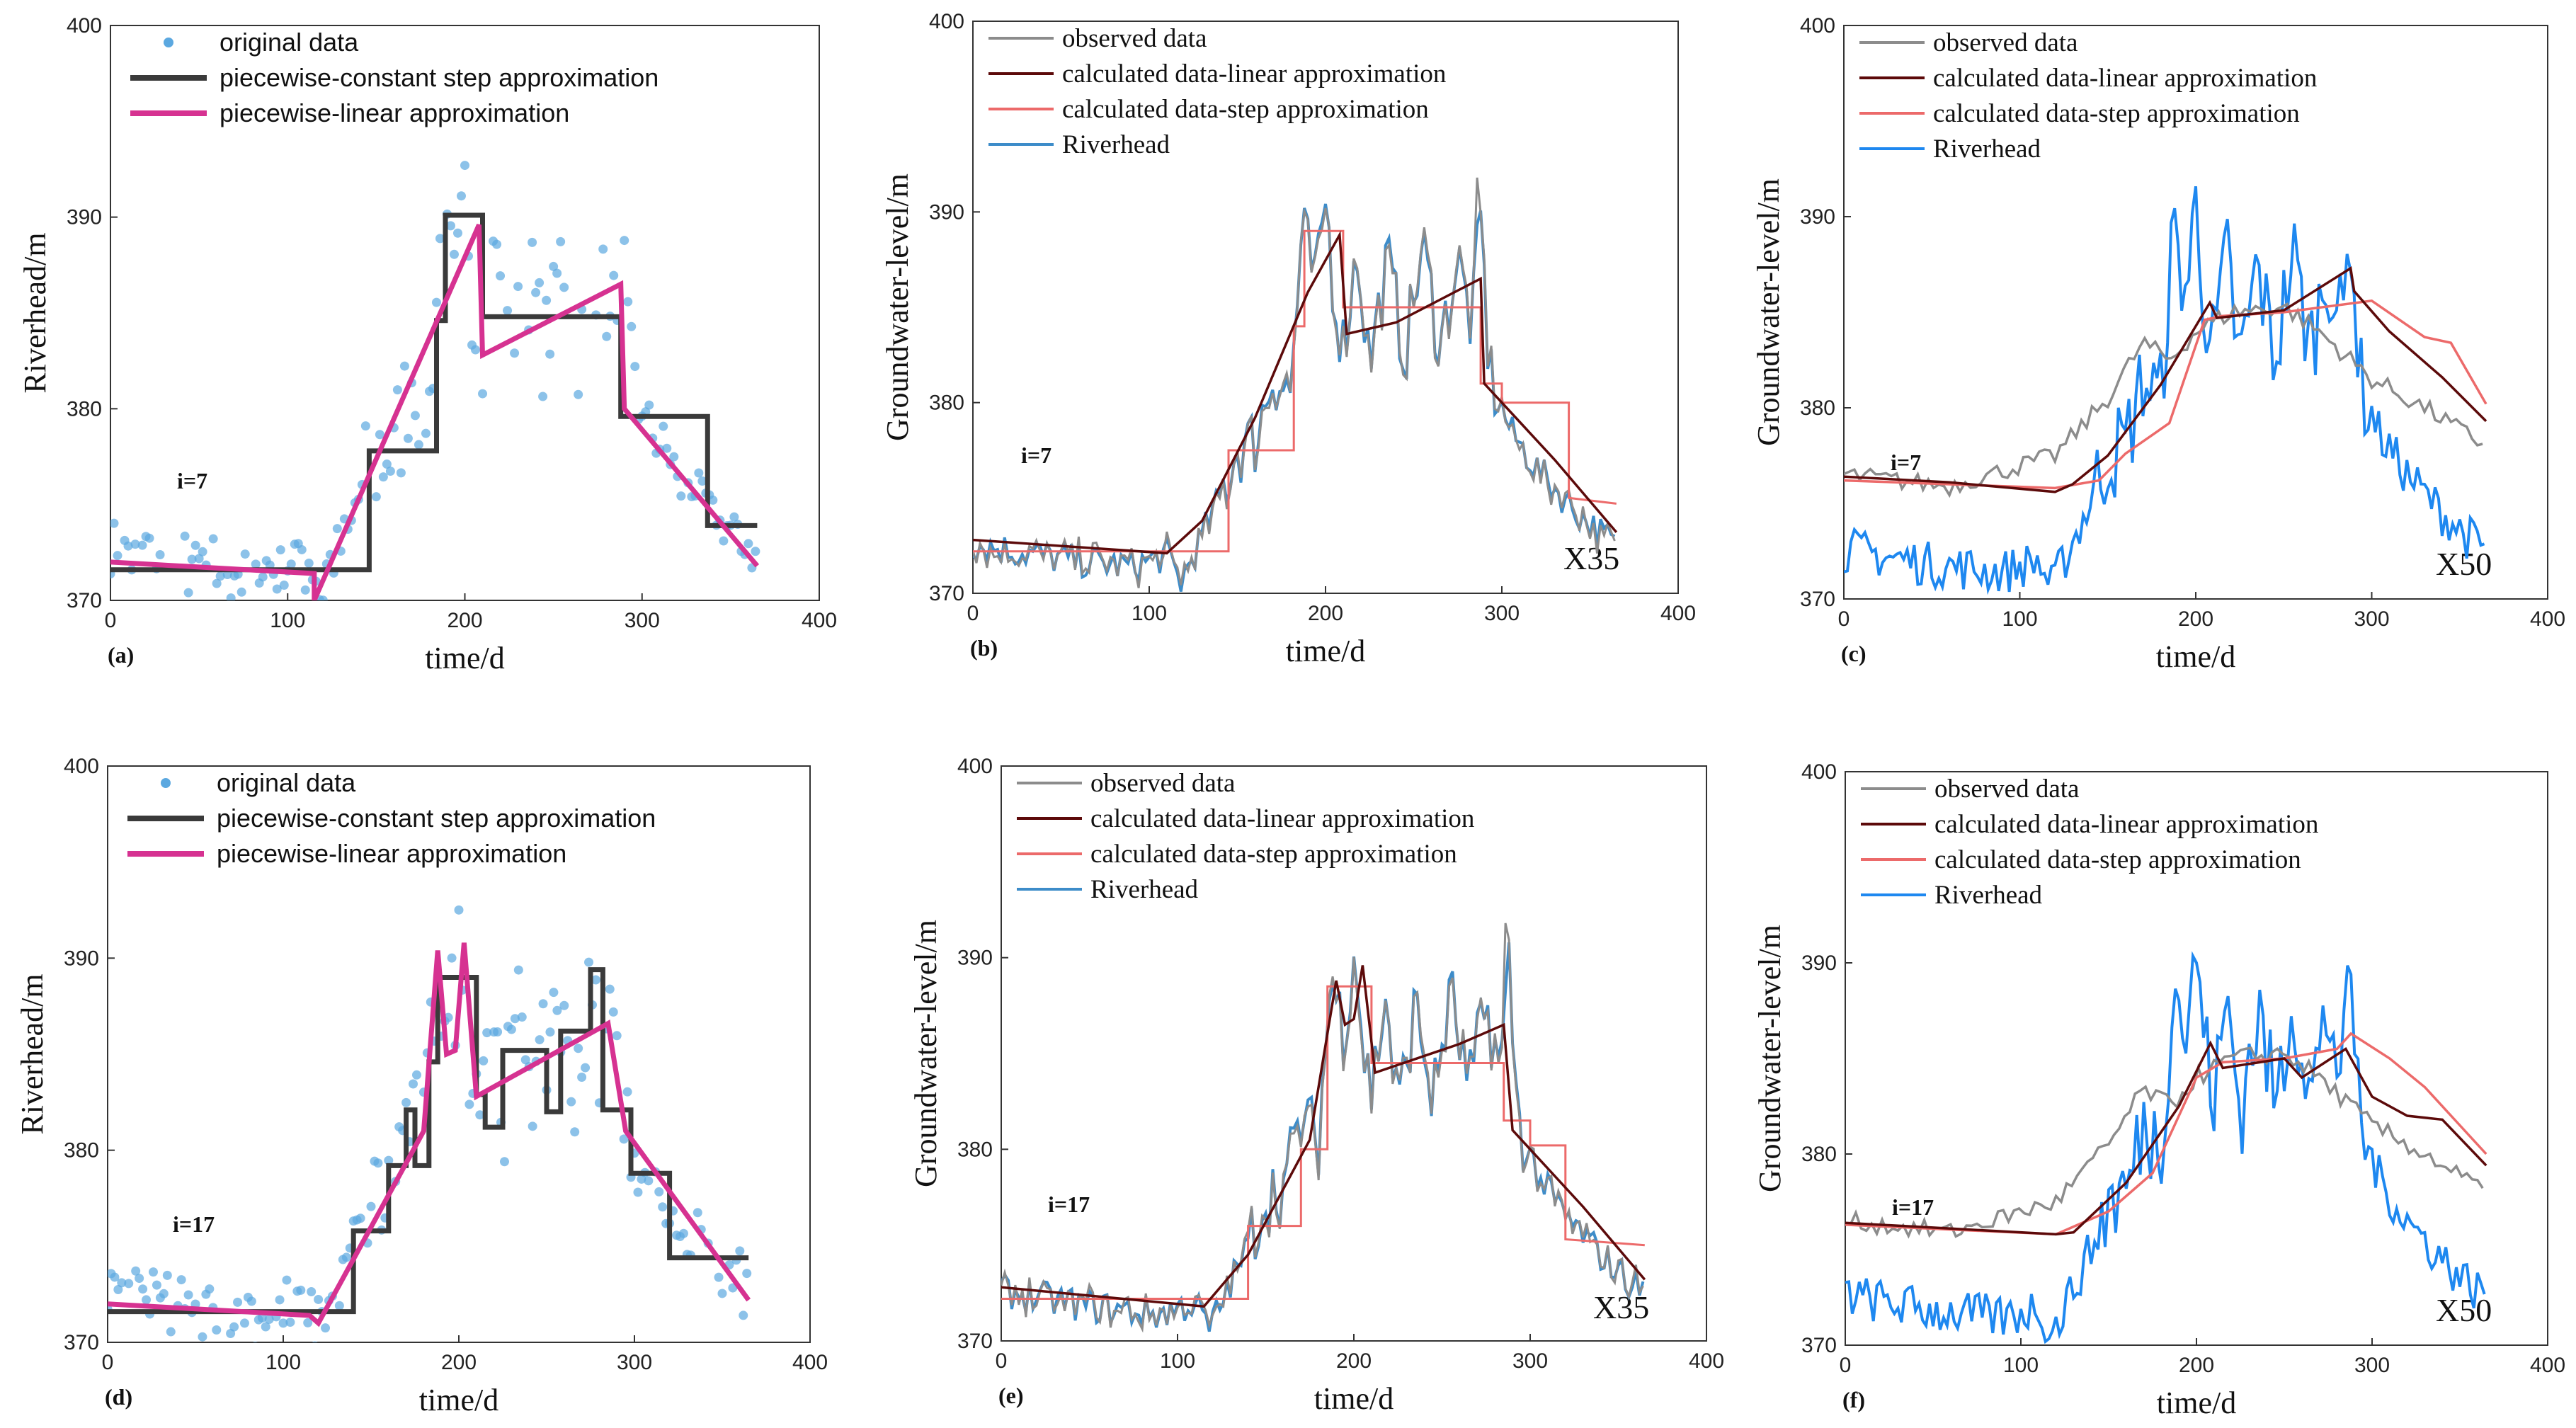 The image size is (2576, 1428). What do you see at coordinates (1295, 391) in the screenshot?
I see `series-calc-step` at bounding box center [1295, 391].